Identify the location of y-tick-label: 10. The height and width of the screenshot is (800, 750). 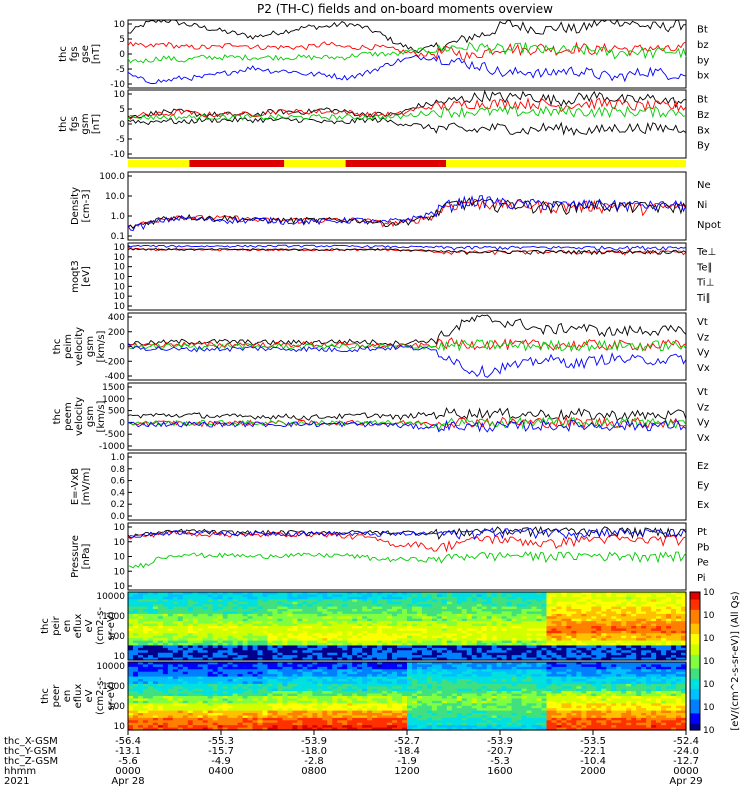
(120, 307).